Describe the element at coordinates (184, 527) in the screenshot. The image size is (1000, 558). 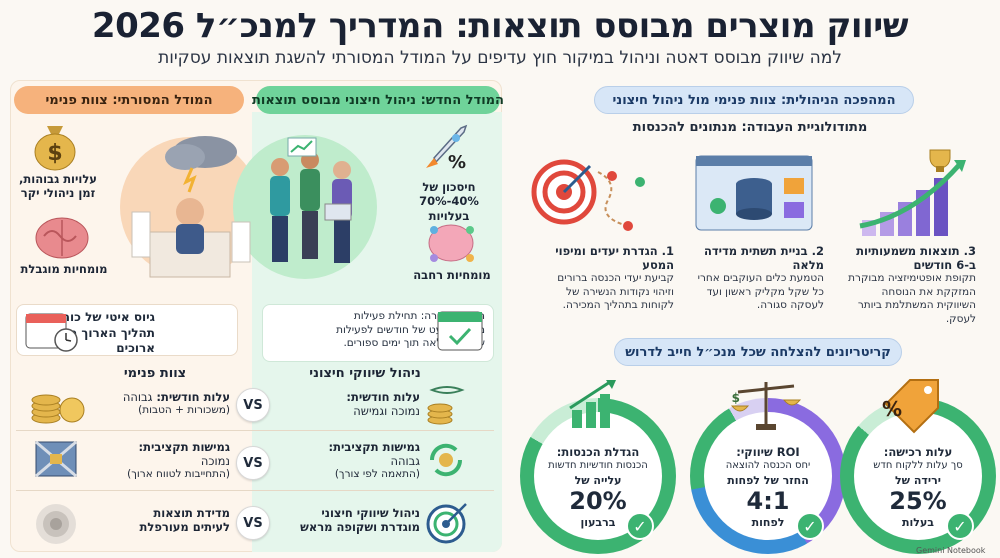
I see `inhouse-results-value: לעיתים מעורפלת` at that location.